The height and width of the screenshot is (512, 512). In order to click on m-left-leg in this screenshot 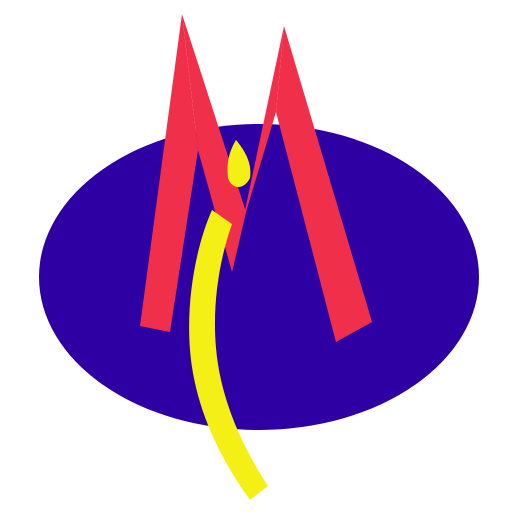, I will do `click(169, 173)`.